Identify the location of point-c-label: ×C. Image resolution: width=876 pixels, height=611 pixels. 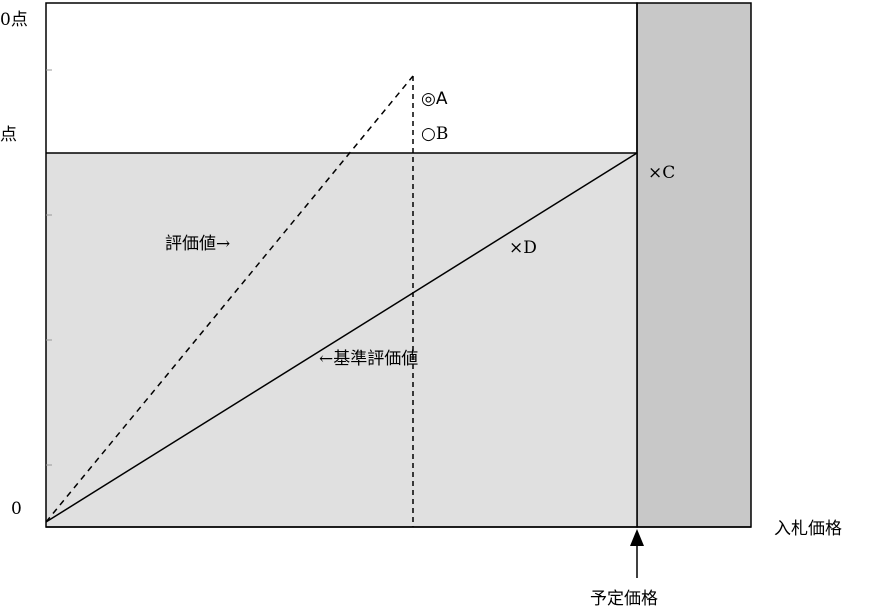
(661, 173).